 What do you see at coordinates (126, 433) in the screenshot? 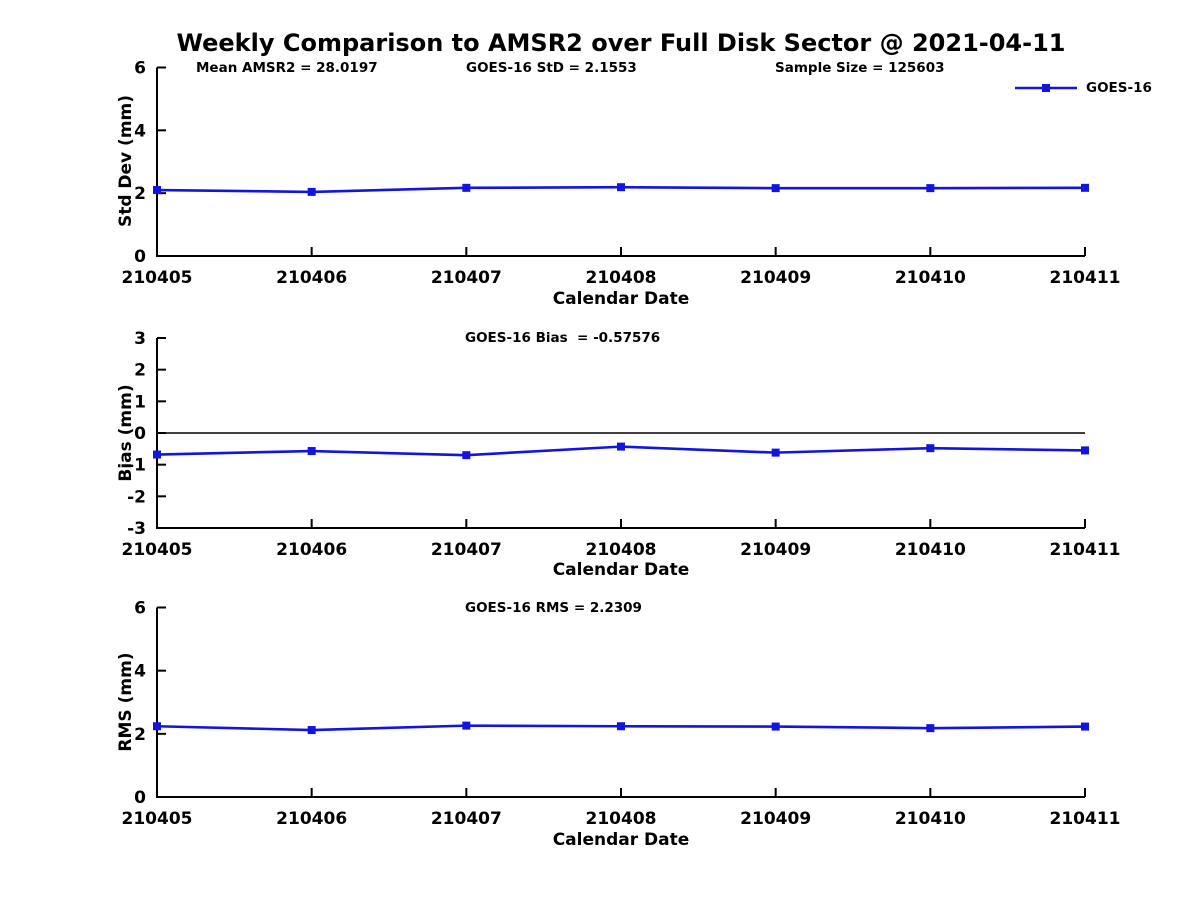
I see `ylabel-bias: Bias (mm)` at bounding box center [126, 433].